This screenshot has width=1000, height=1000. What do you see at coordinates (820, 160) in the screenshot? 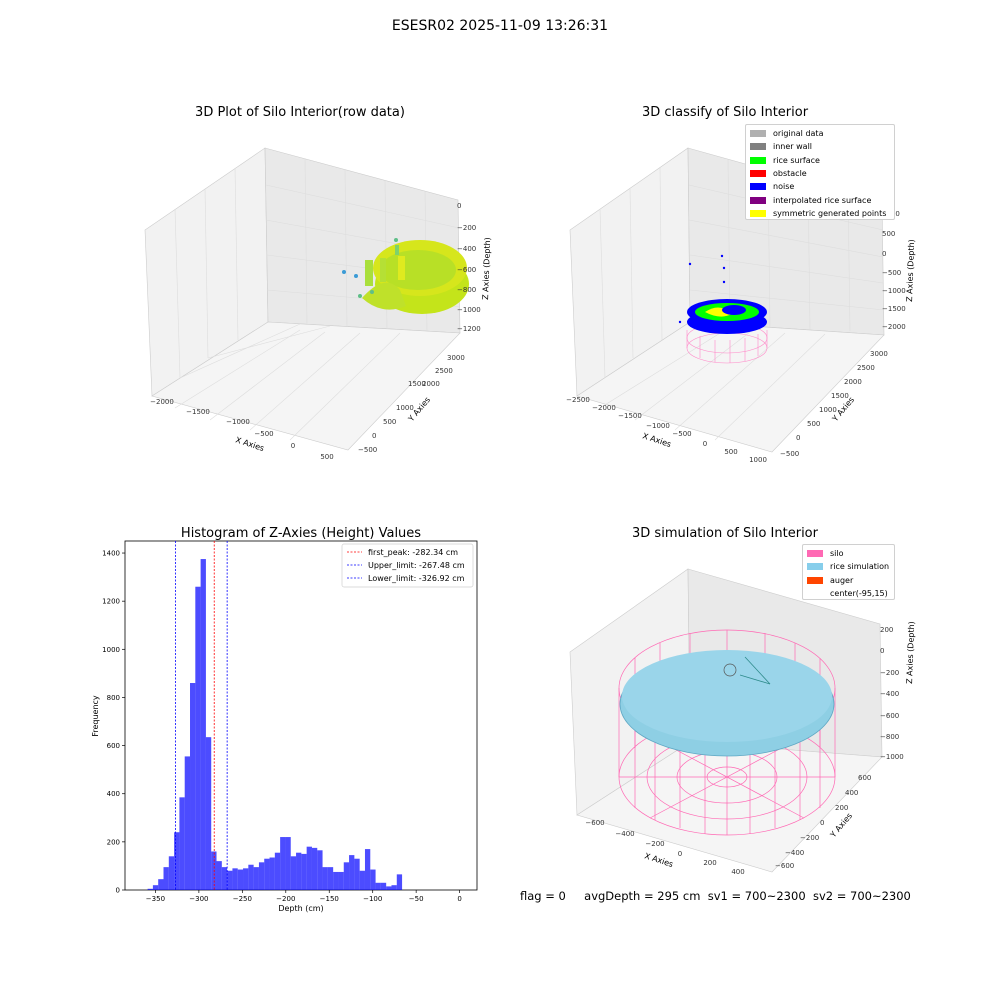
I see `classify-legend-item: rice surface` at bounding box center [820, 160].